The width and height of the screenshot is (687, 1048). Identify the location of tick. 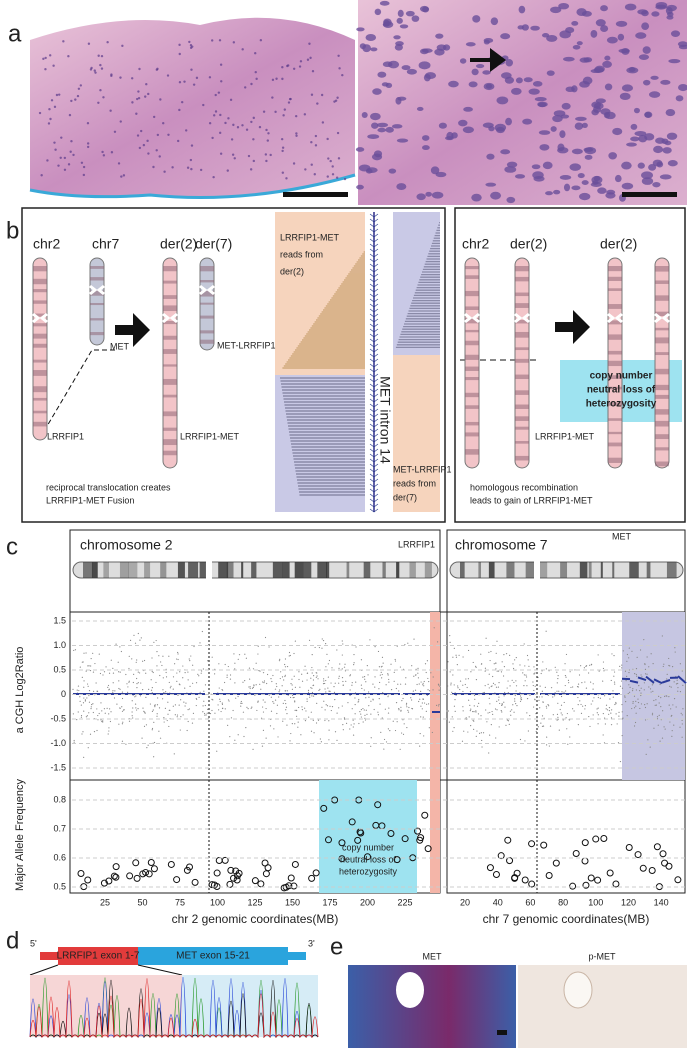
(374, 440).